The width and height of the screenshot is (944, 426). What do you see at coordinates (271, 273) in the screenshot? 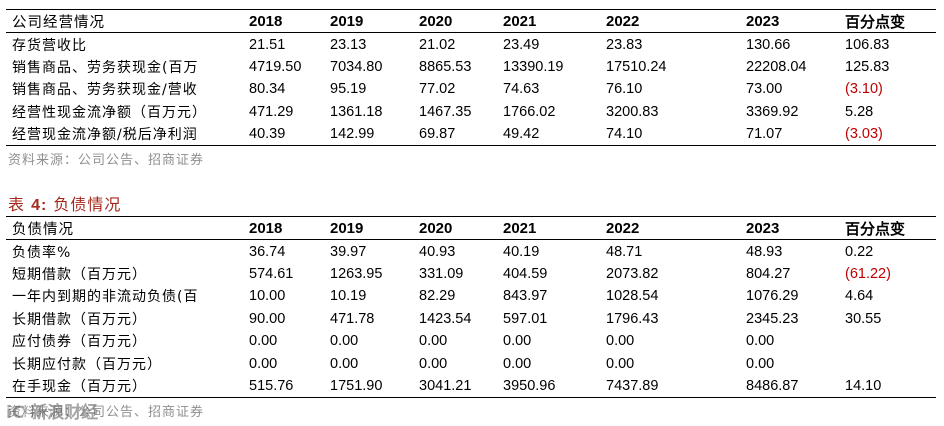
I see `table-cell: 574.61` at bounding box center [271, 273].